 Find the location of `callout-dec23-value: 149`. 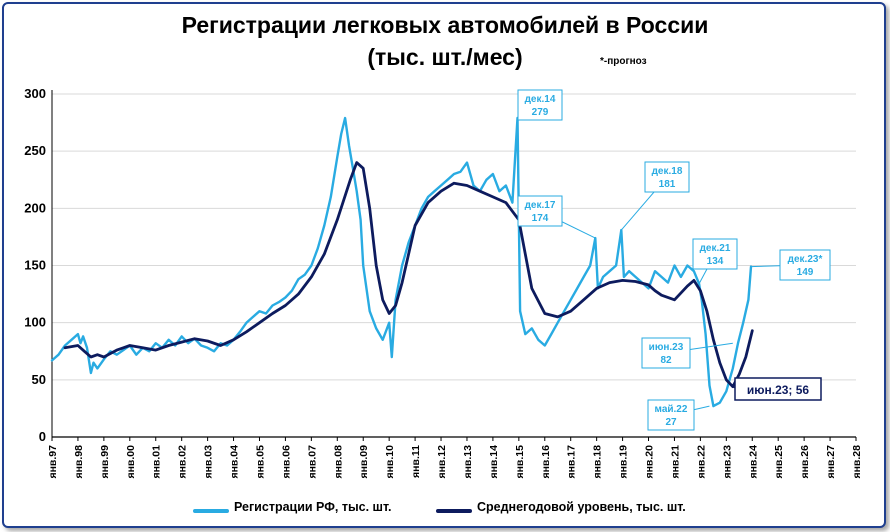

callout-dec23-value: 149 is located at coordinates (805, 272).